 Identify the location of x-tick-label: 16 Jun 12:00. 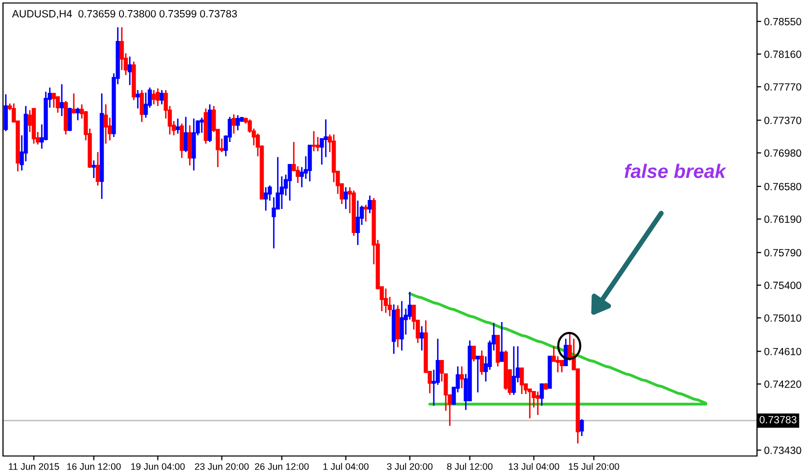
(94, 466).